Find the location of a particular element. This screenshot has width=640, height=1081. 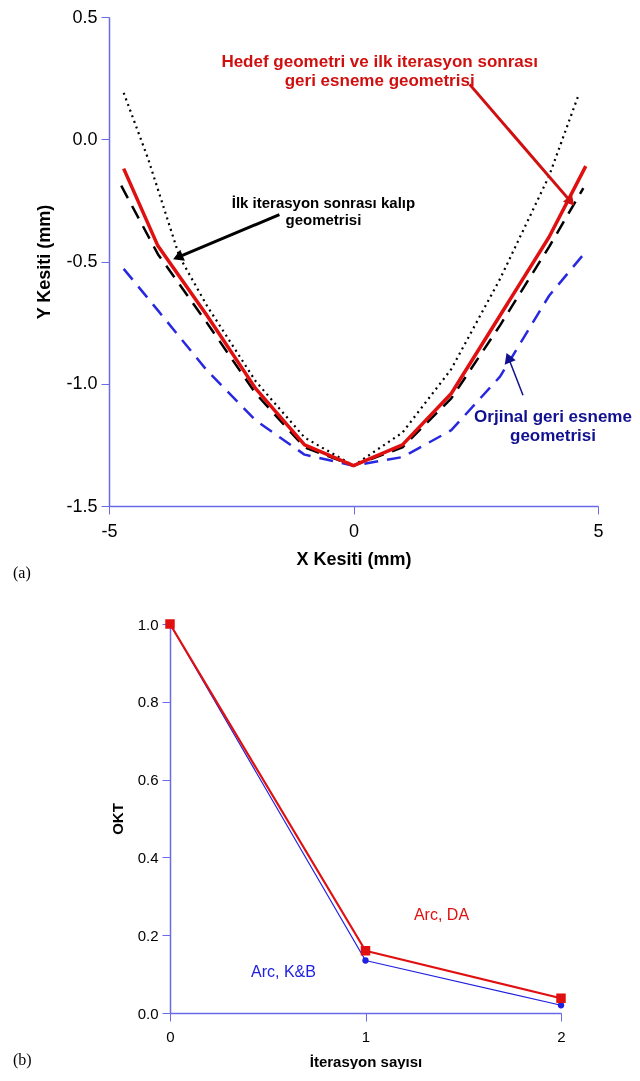

x-tick-label: 1 is located at coordinates (366, 1036).